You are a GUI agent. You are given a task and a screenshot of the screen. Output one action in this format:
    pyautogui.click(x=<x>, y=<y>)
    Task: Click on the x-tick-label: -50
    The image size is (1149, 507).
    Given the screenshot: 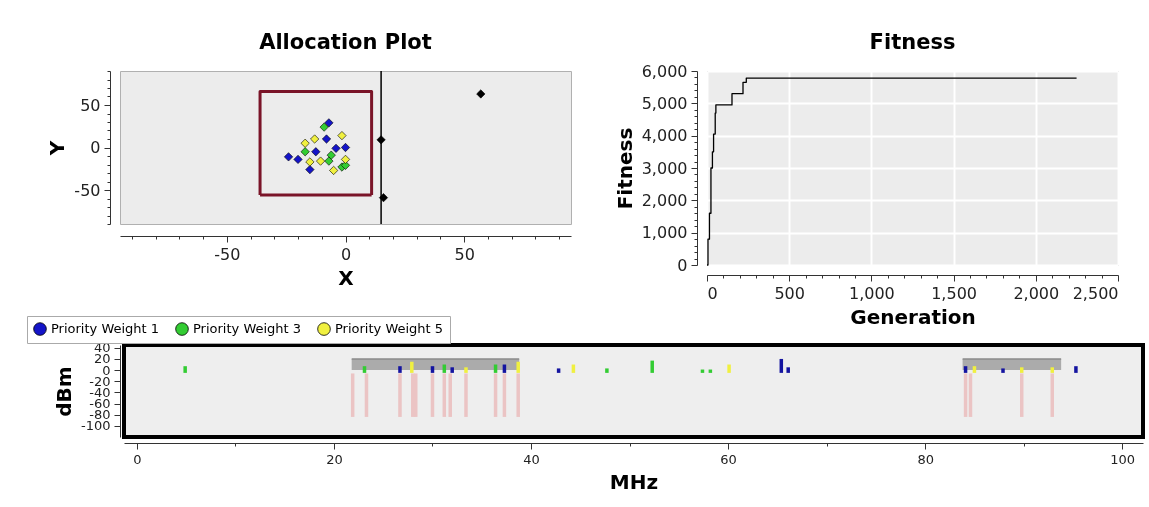 What is the action you would take?
    pyautogui.click(x=227, y=254)
    